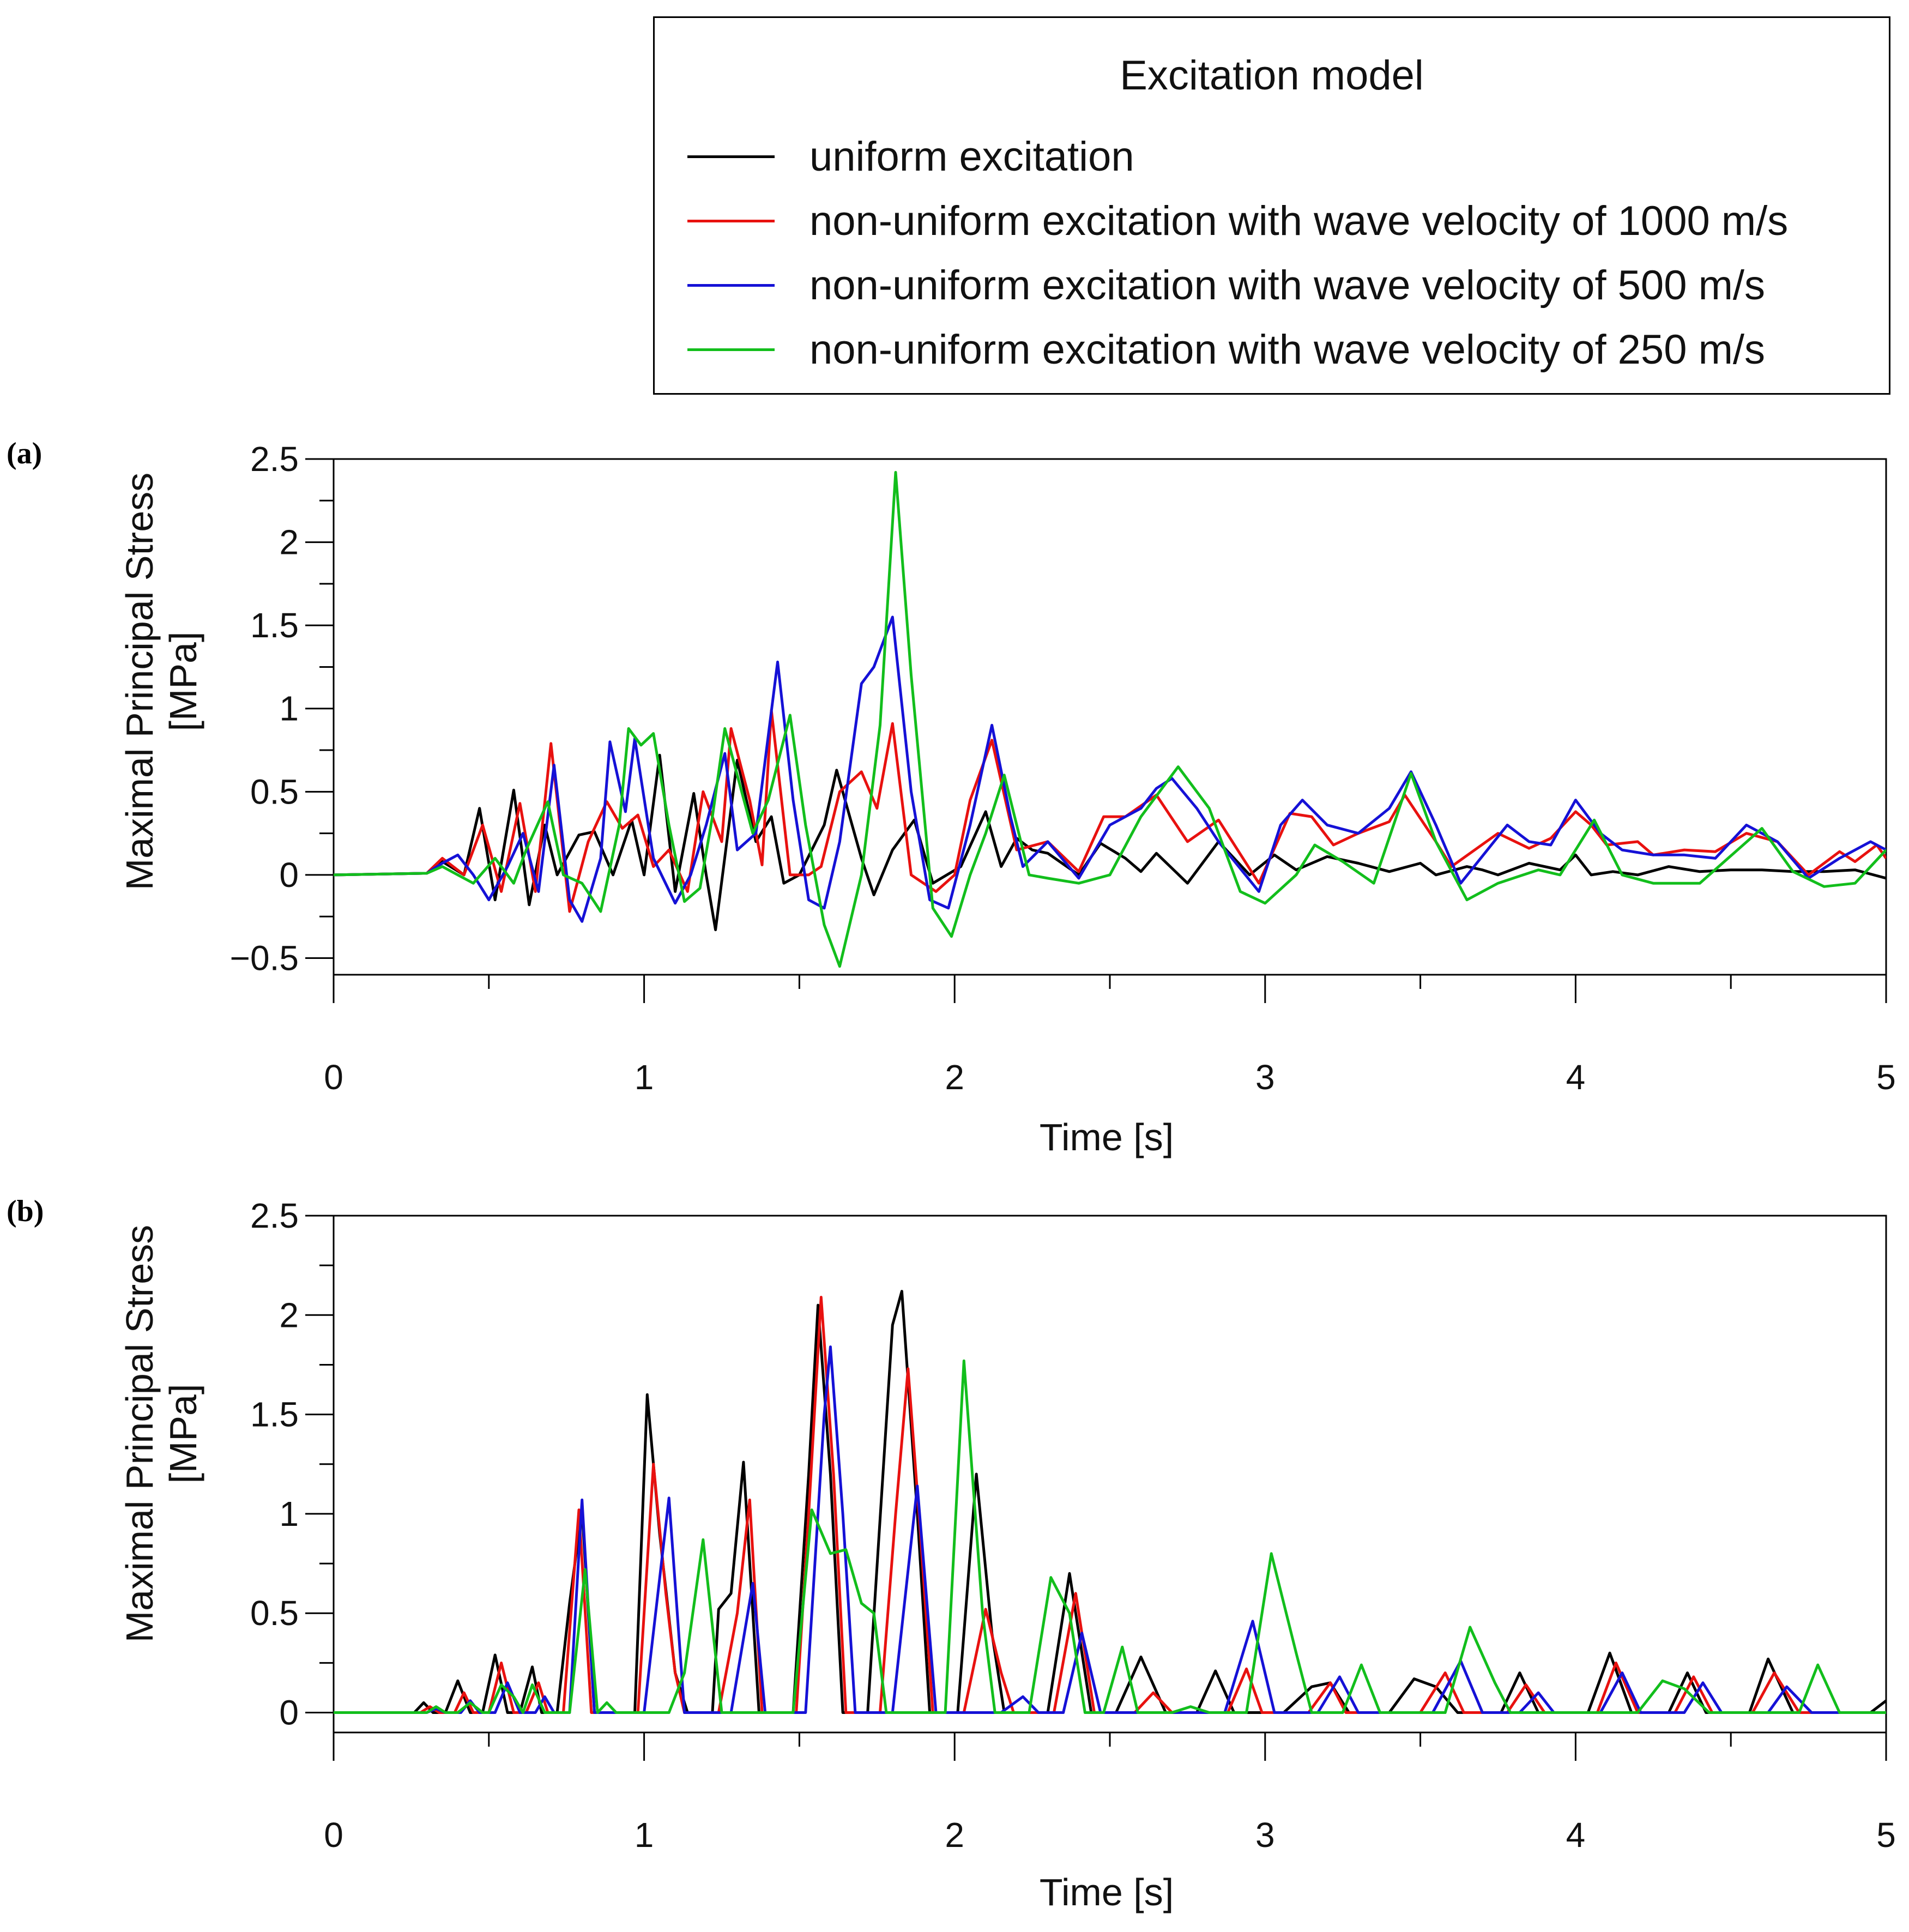 The height and width of the screenshot is (1932, 1909). I want to click on legend-entry-uniform: uniform excitation, so click(910, 156).